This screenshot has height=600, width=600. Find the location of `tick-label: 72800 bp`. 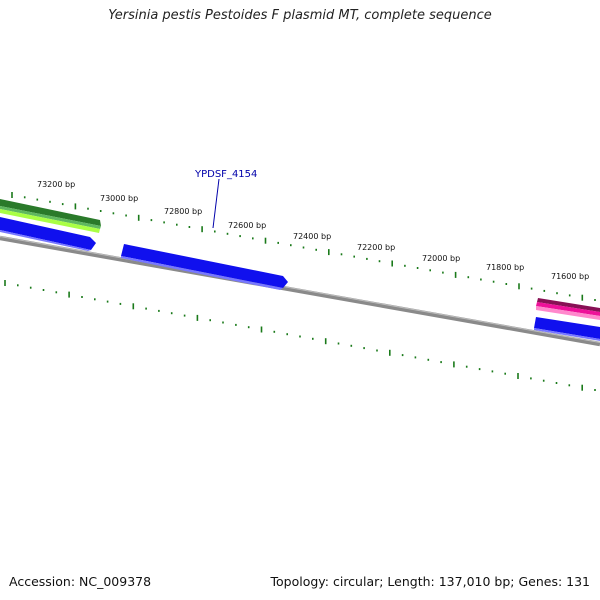

tick-label: 72800 bp is located at coordinates (183, 211).